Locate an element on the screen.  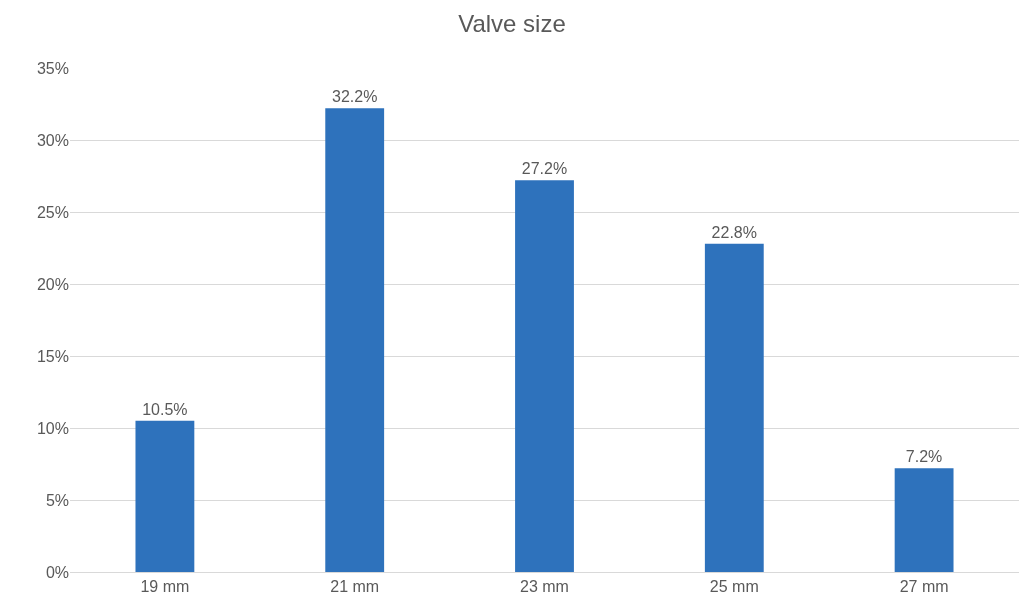
data-label: 32.2% is located at coordinates (355, 97).